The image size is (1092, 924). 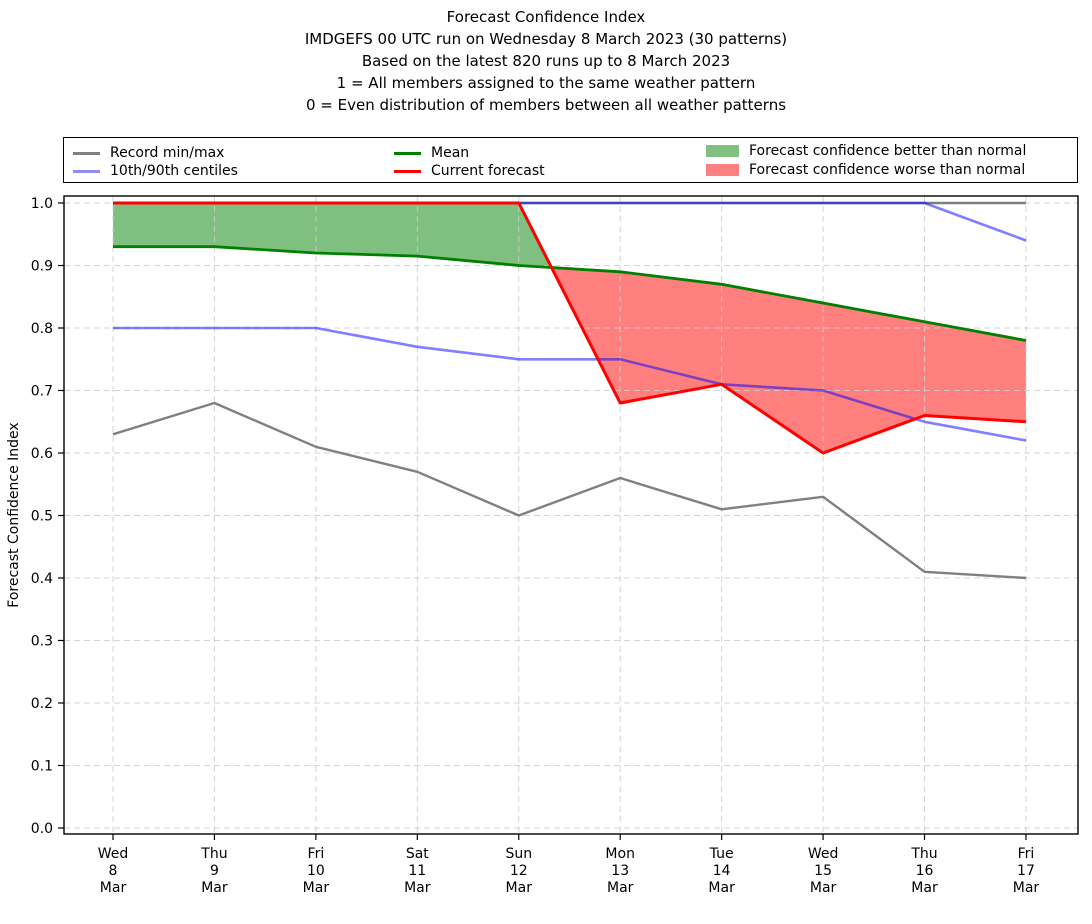 I want to click on y-tick-label: 0.8, so click(x=42, y=329).